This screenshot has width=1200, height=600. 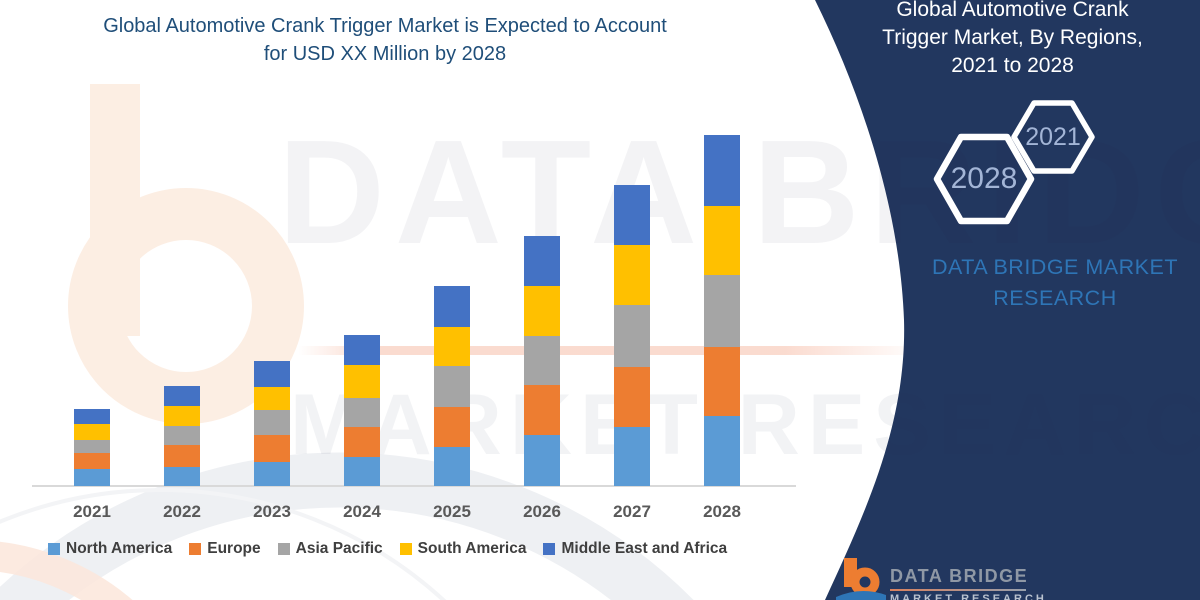 I want to click on segment-north-america-2022, so click(x=182, y=476).